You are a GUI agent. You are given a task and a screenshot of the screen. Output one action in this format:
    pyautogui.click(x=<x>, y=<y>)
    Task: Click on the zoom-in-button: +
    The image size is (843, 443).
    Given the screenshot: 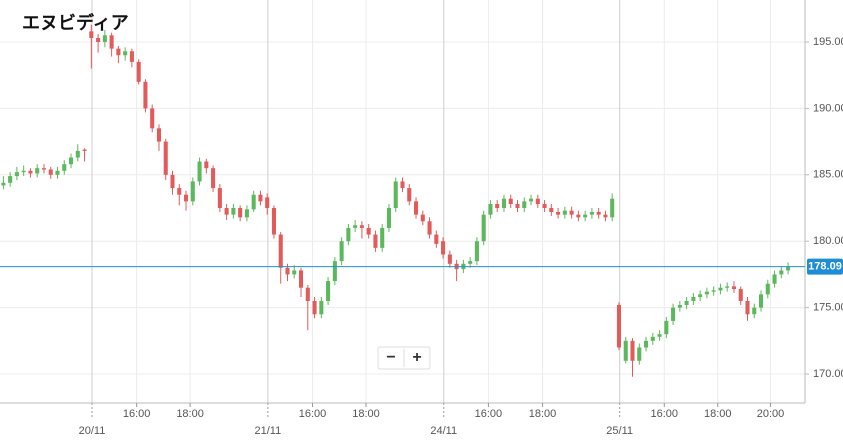 What is the action you would take?
    pyautogui.click(x=416, y=357)
    